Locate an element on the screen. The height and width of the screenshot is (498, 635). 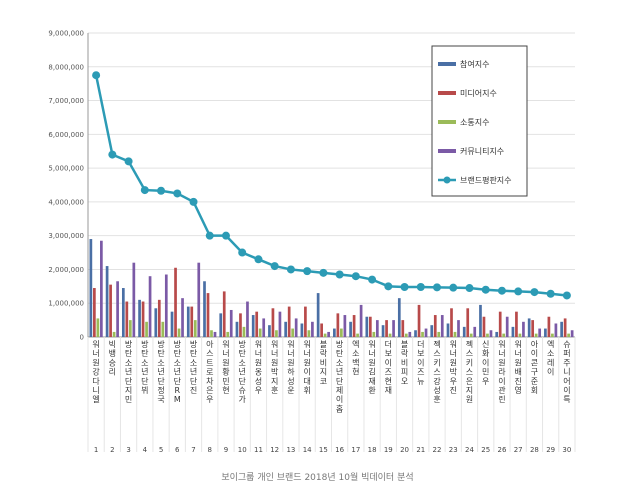
x-rank-number: 28 is located at coordinates (534, 450).